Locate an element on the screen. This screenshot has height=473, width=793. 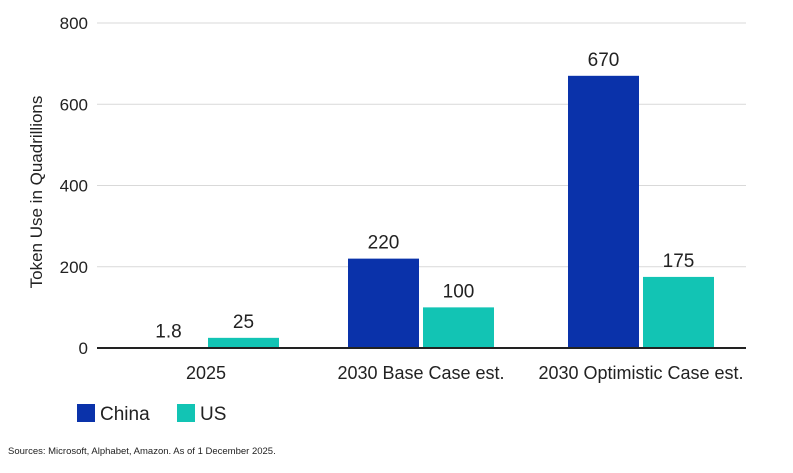
legend-label-china: China is located at coordinates (125, 414).